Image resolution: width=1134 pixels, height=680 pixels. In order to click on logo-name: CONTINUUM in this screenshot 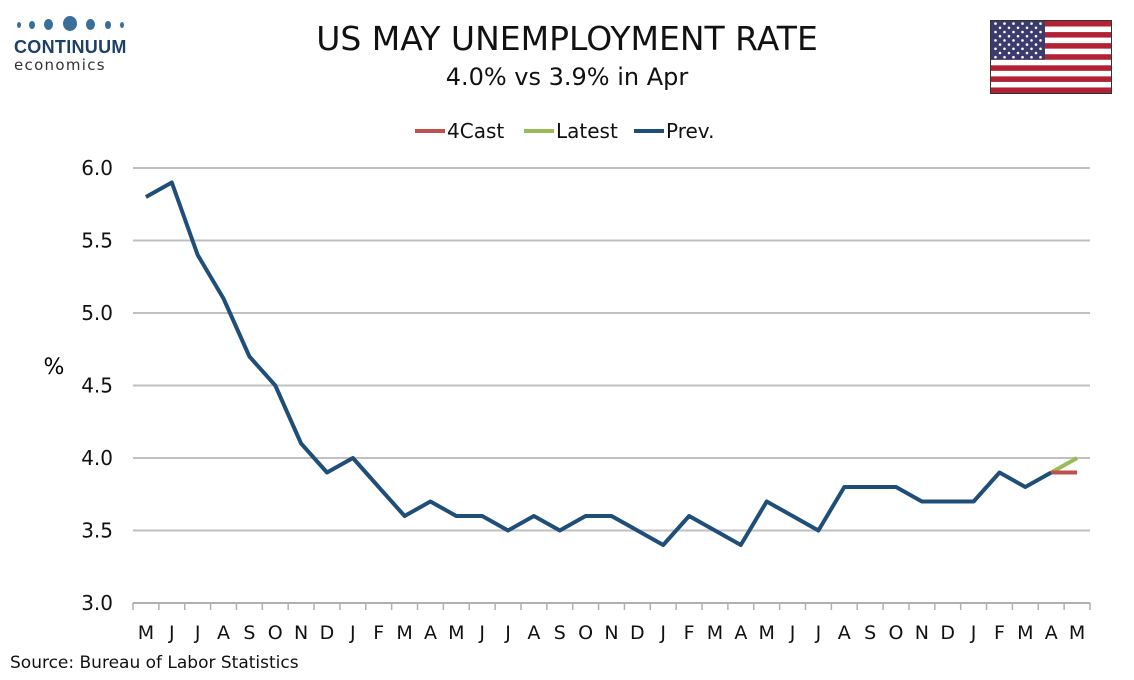, I will do `click(70, 47)`.